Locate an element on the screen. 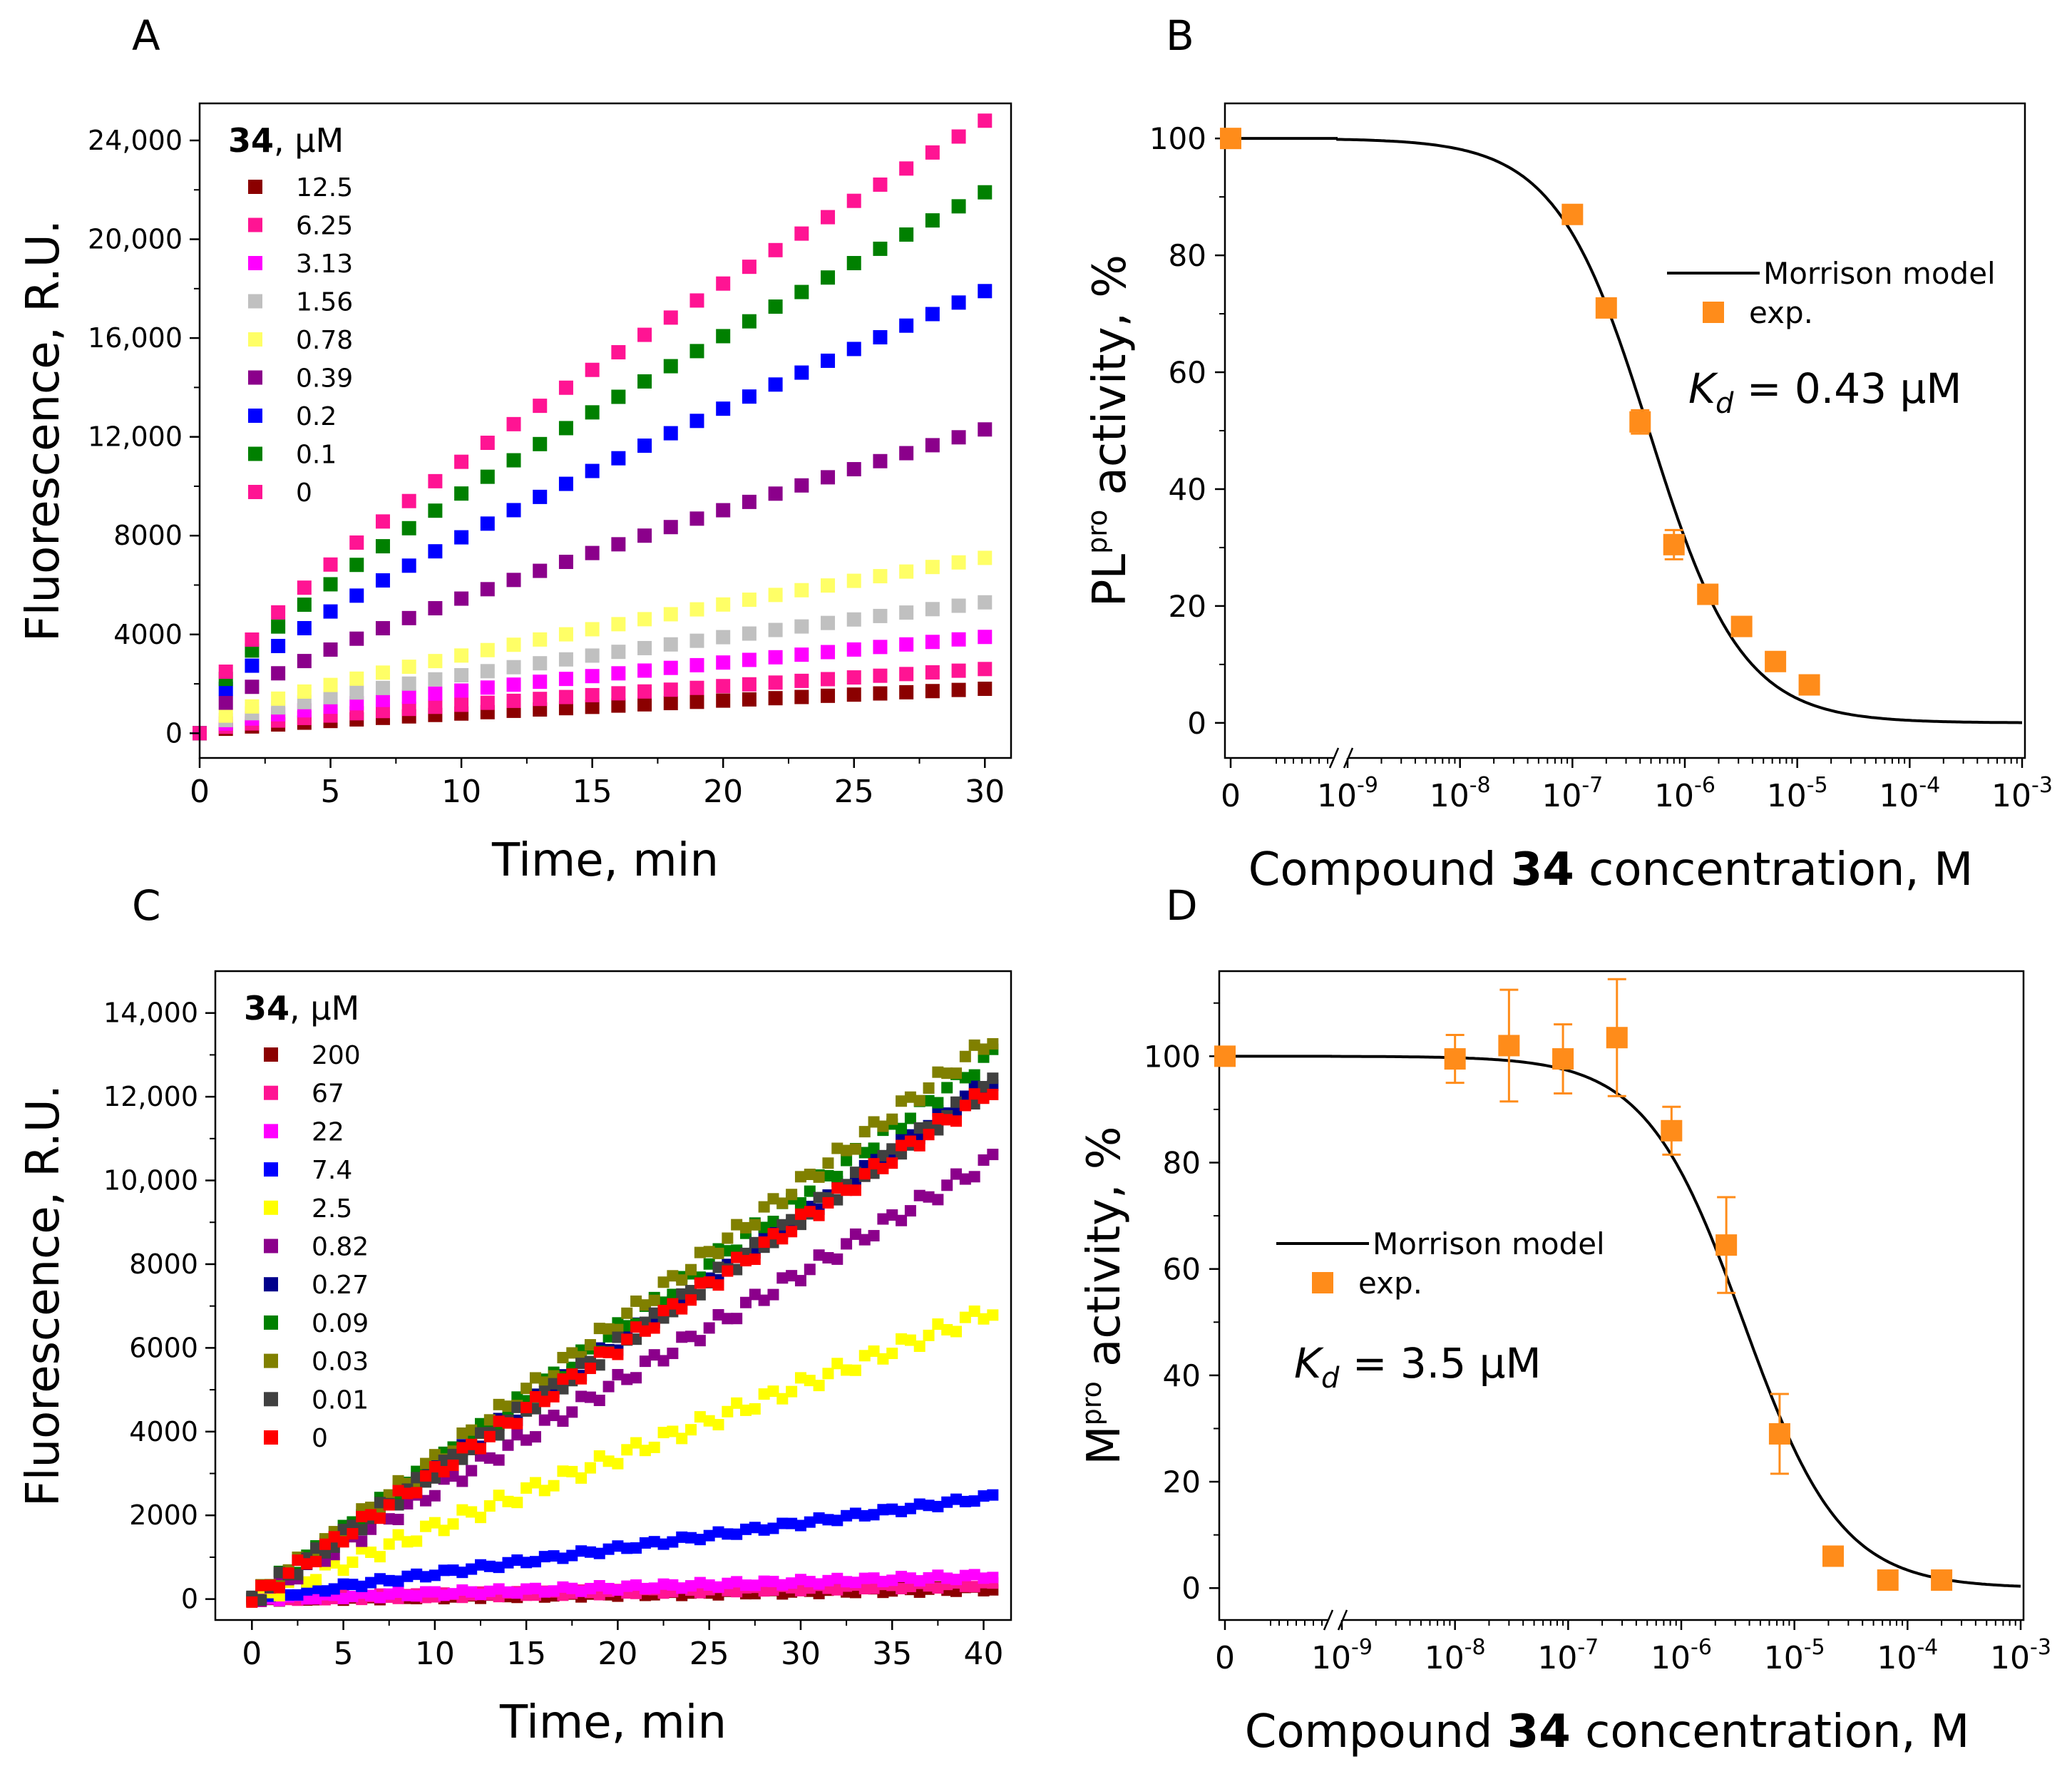  y-tick-label: 100 is located at coordinates (1172, 1057).